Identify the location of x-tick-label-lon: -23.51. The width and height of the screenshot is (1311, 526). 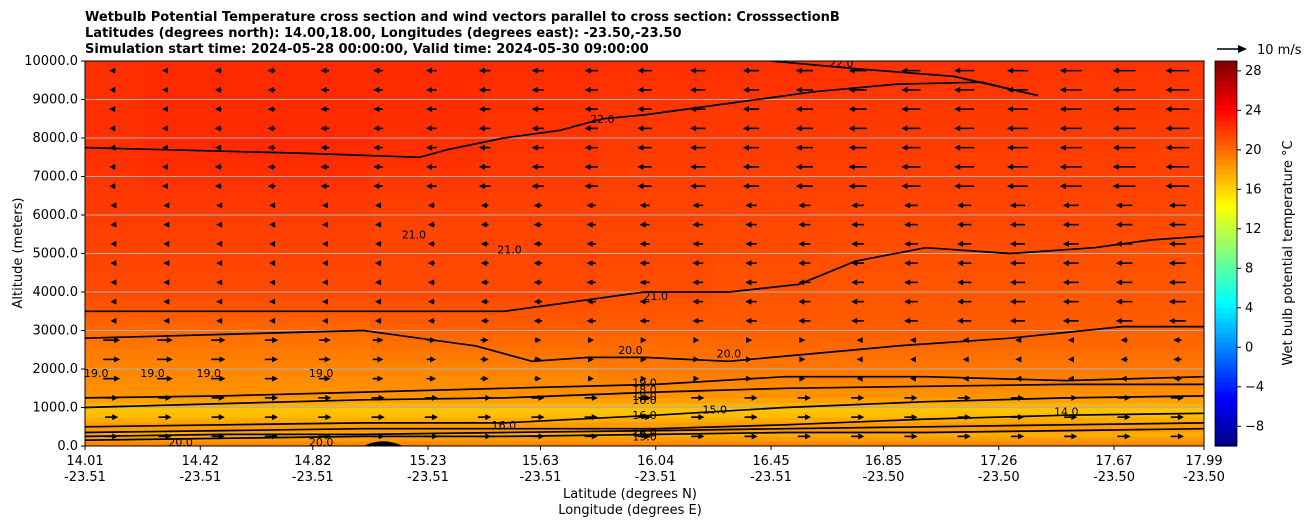
(771, 477).